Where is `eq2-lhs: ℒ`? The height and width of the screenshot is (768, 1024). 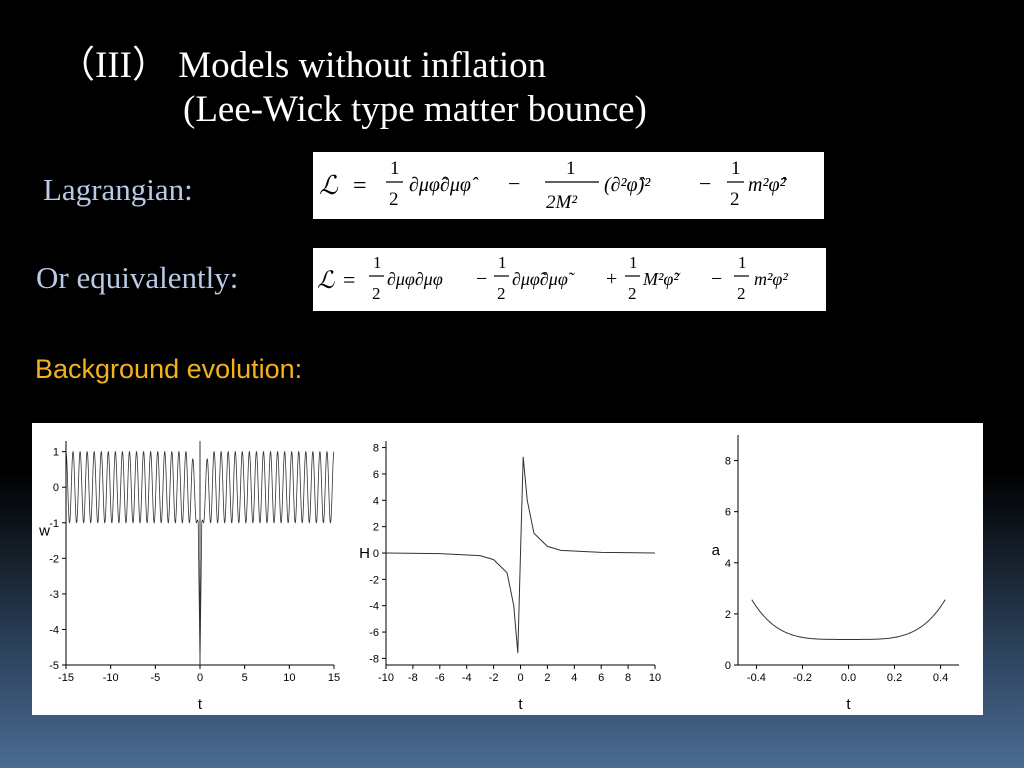
eq2-lhs: ℒ is located at coordinates (326, 281).